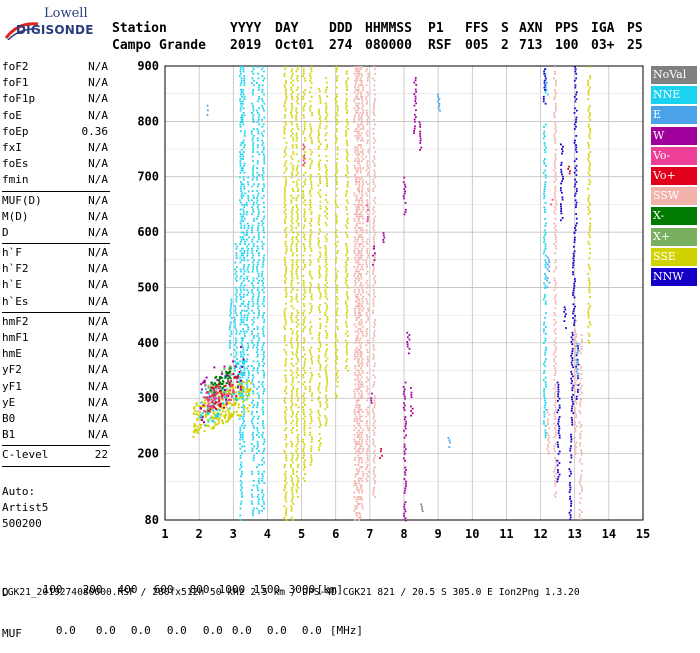 Image resolution: width=700 pixels, height=653 pixels. I want to click on param-row-he: h`E N/A, so click(57, 286).